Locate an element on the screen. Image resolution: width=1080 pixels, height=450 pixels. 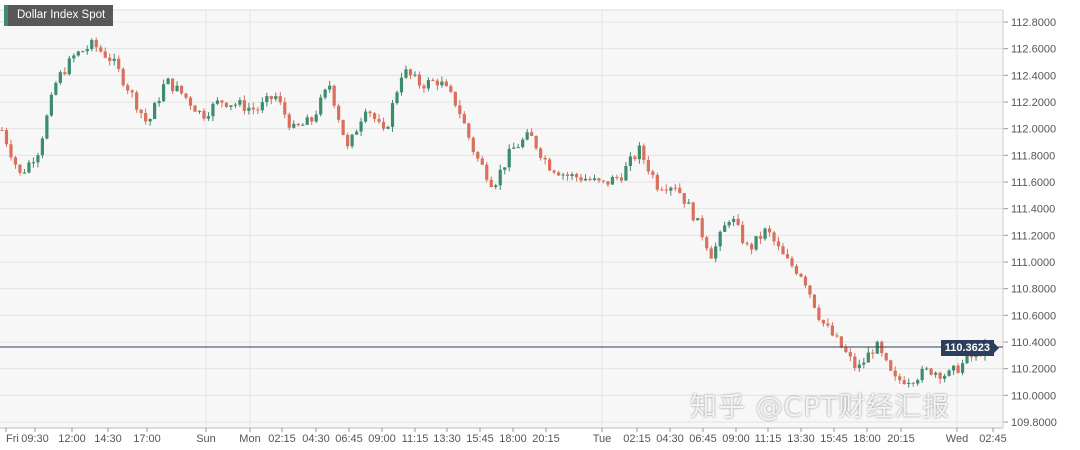
y-tick-label: 110.8000 is located at coordinates (1033, 290).